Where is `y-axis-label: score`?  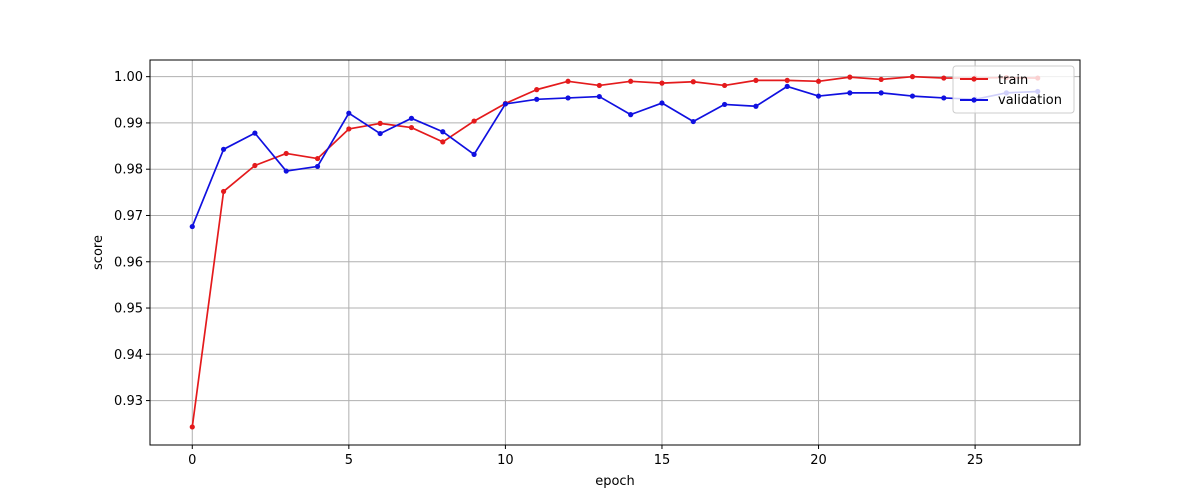
y-axis-label: score is located at coordinates (98, 252).